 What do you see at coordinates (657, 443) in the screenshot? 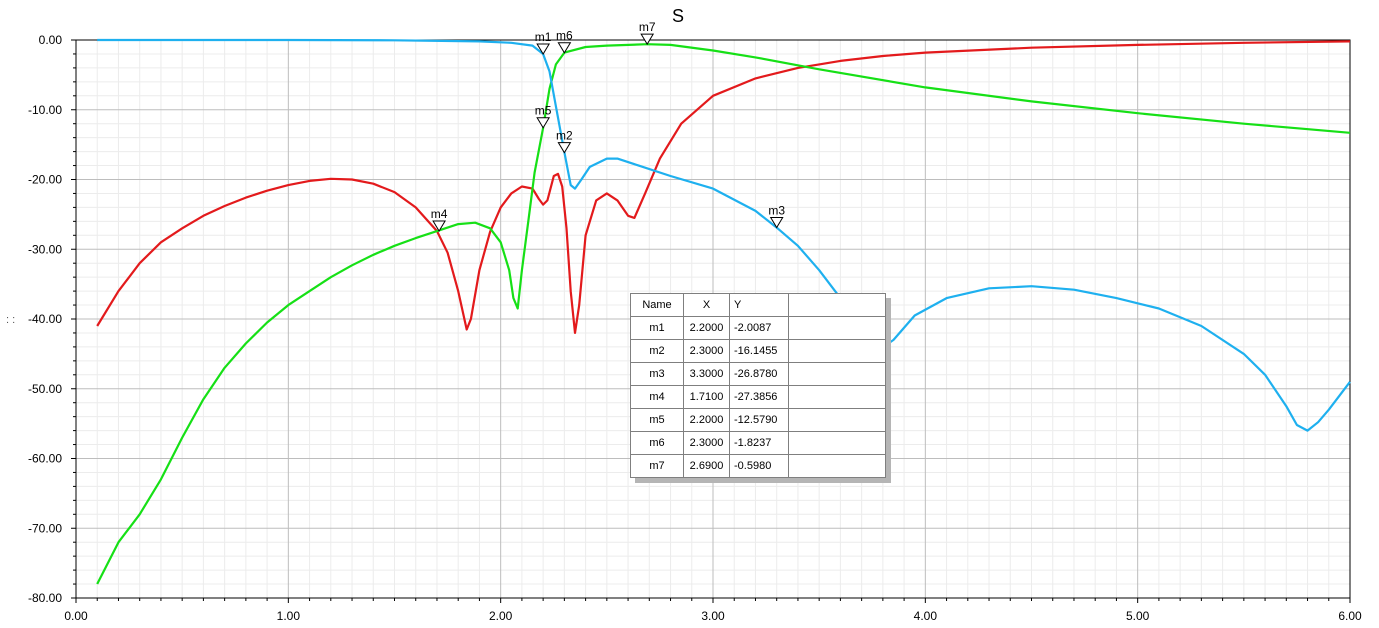
I see `marker-table-cell: m6` at bounding box center [657, 443].